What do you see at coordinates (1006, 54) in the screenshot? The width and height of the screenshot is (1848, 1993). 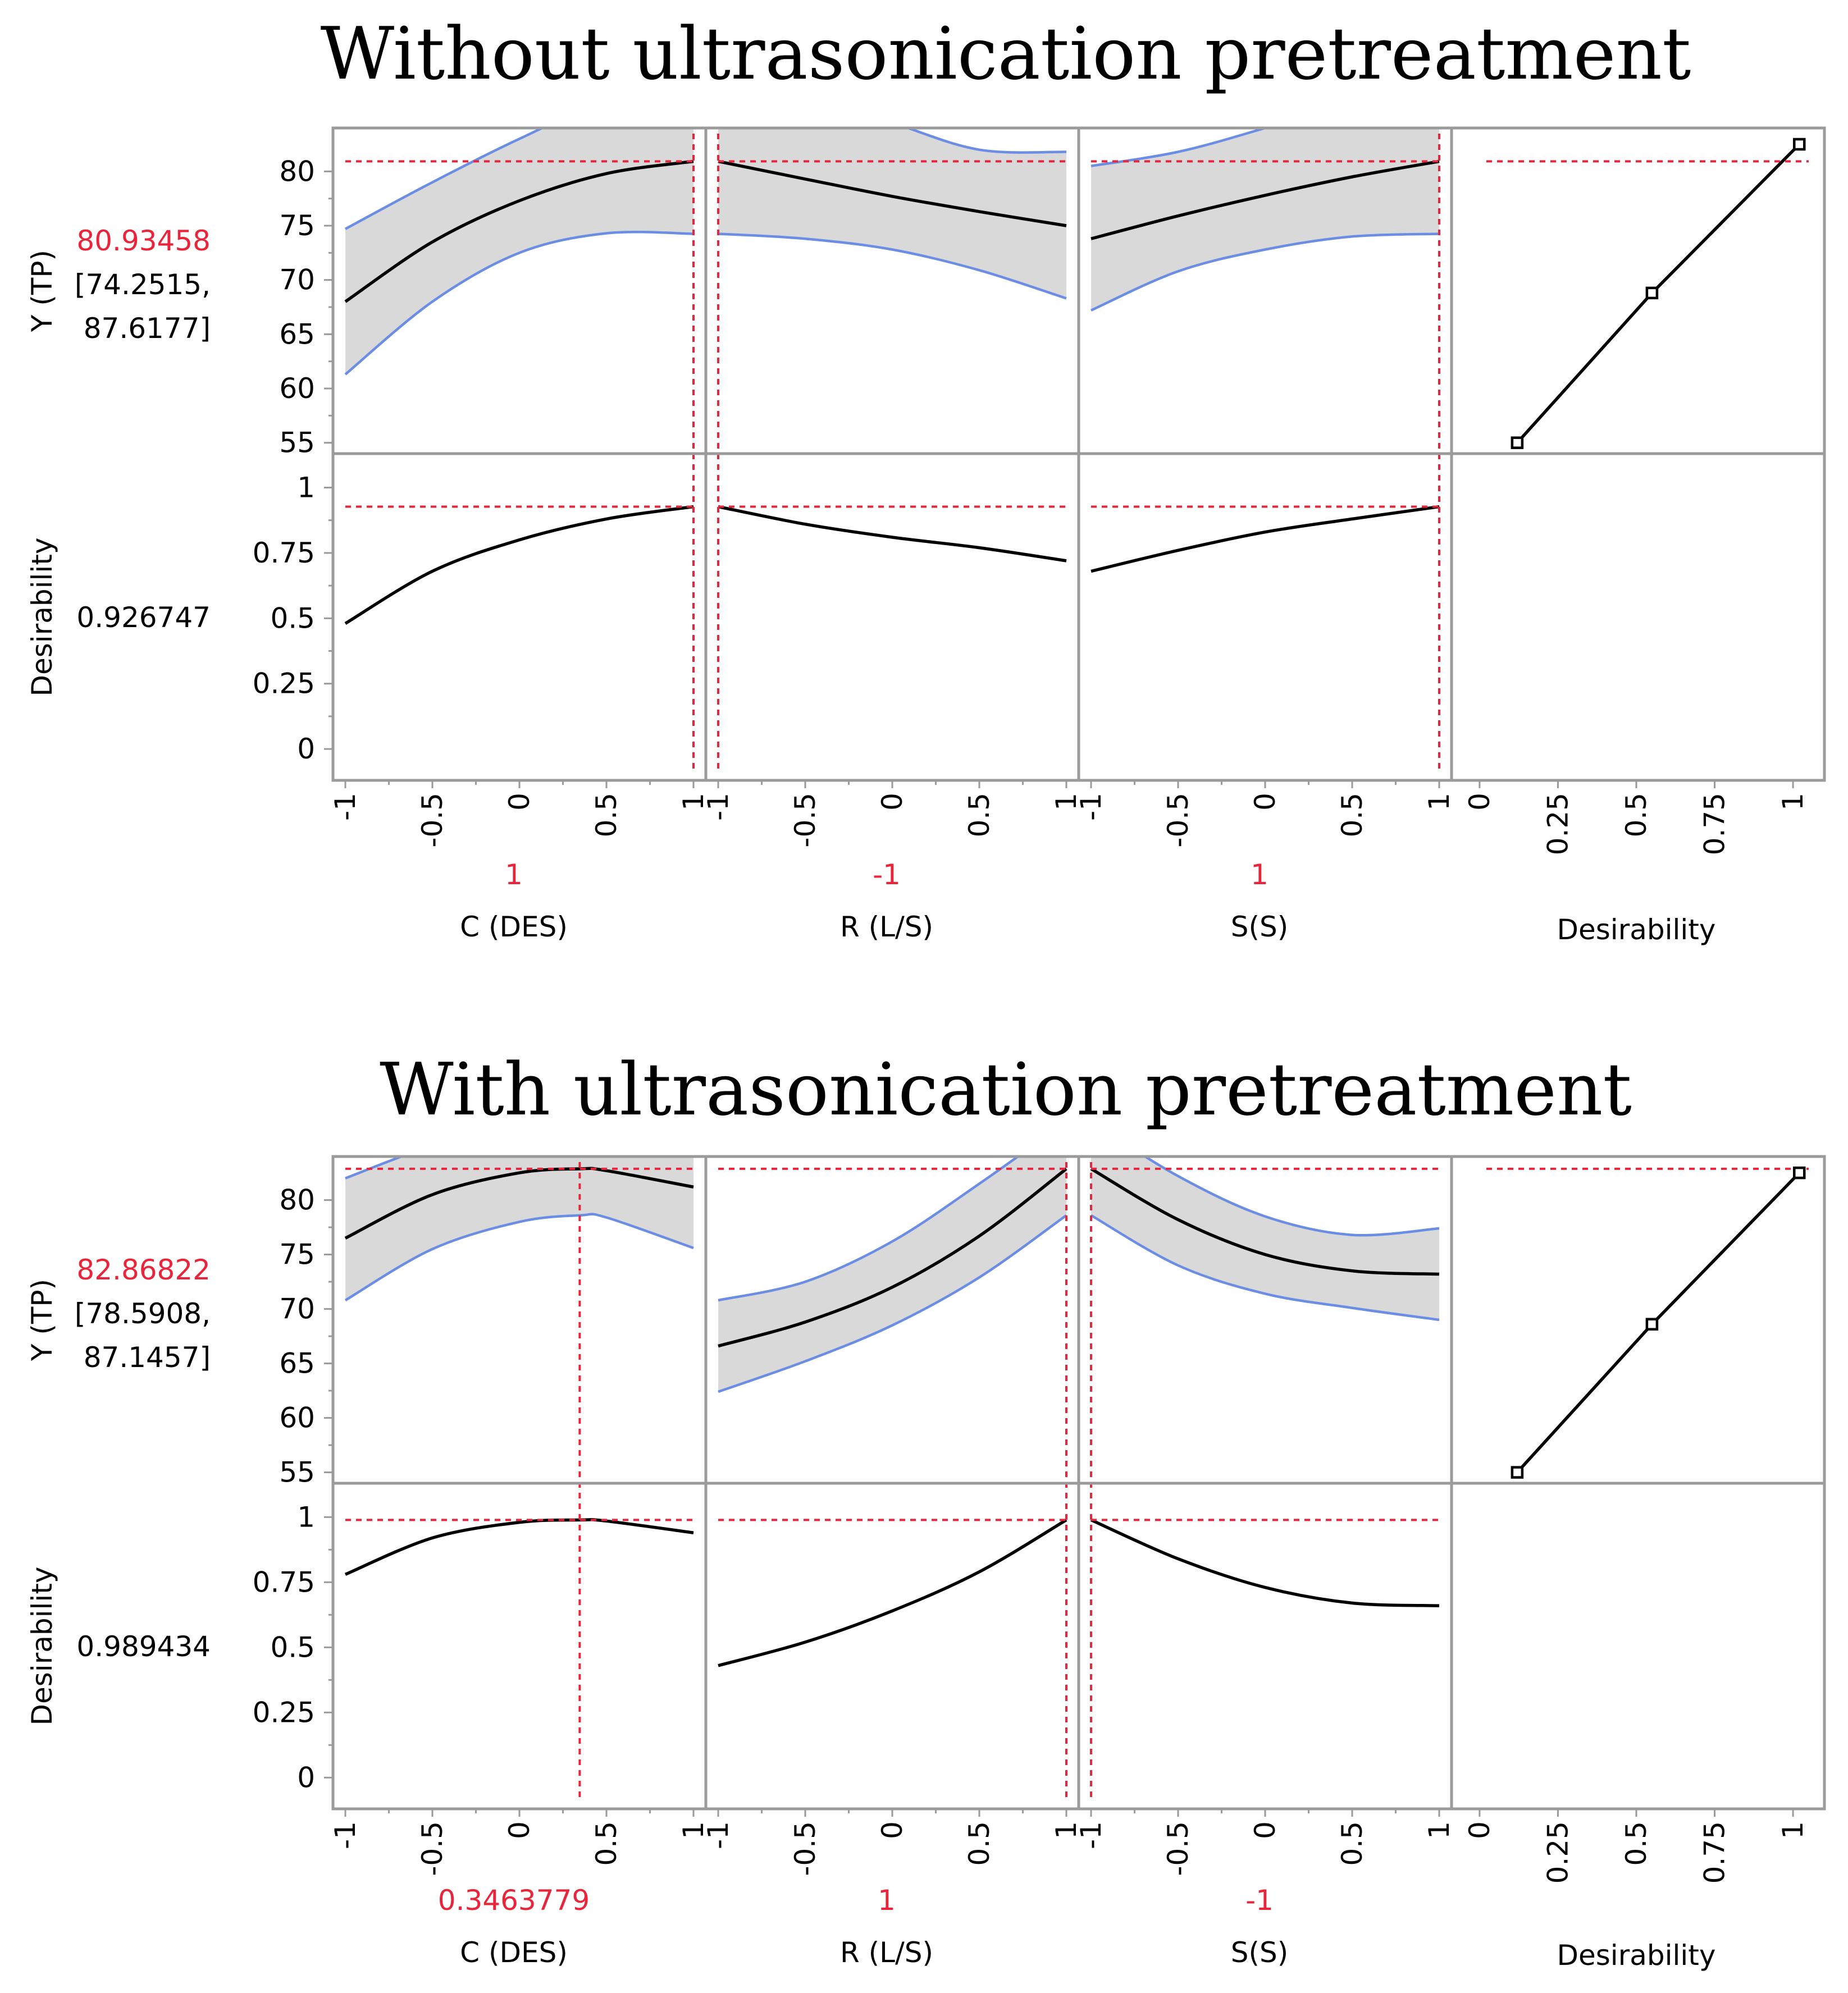 I see `chart-title: Without ultrasonication pretreatment` at bounding box center [1006, 54].